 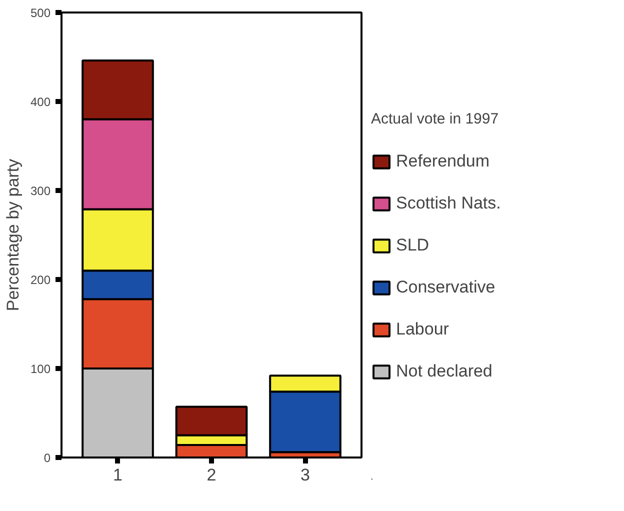 I want to click on legend-label: Conservative, so click(x=446, y=287).